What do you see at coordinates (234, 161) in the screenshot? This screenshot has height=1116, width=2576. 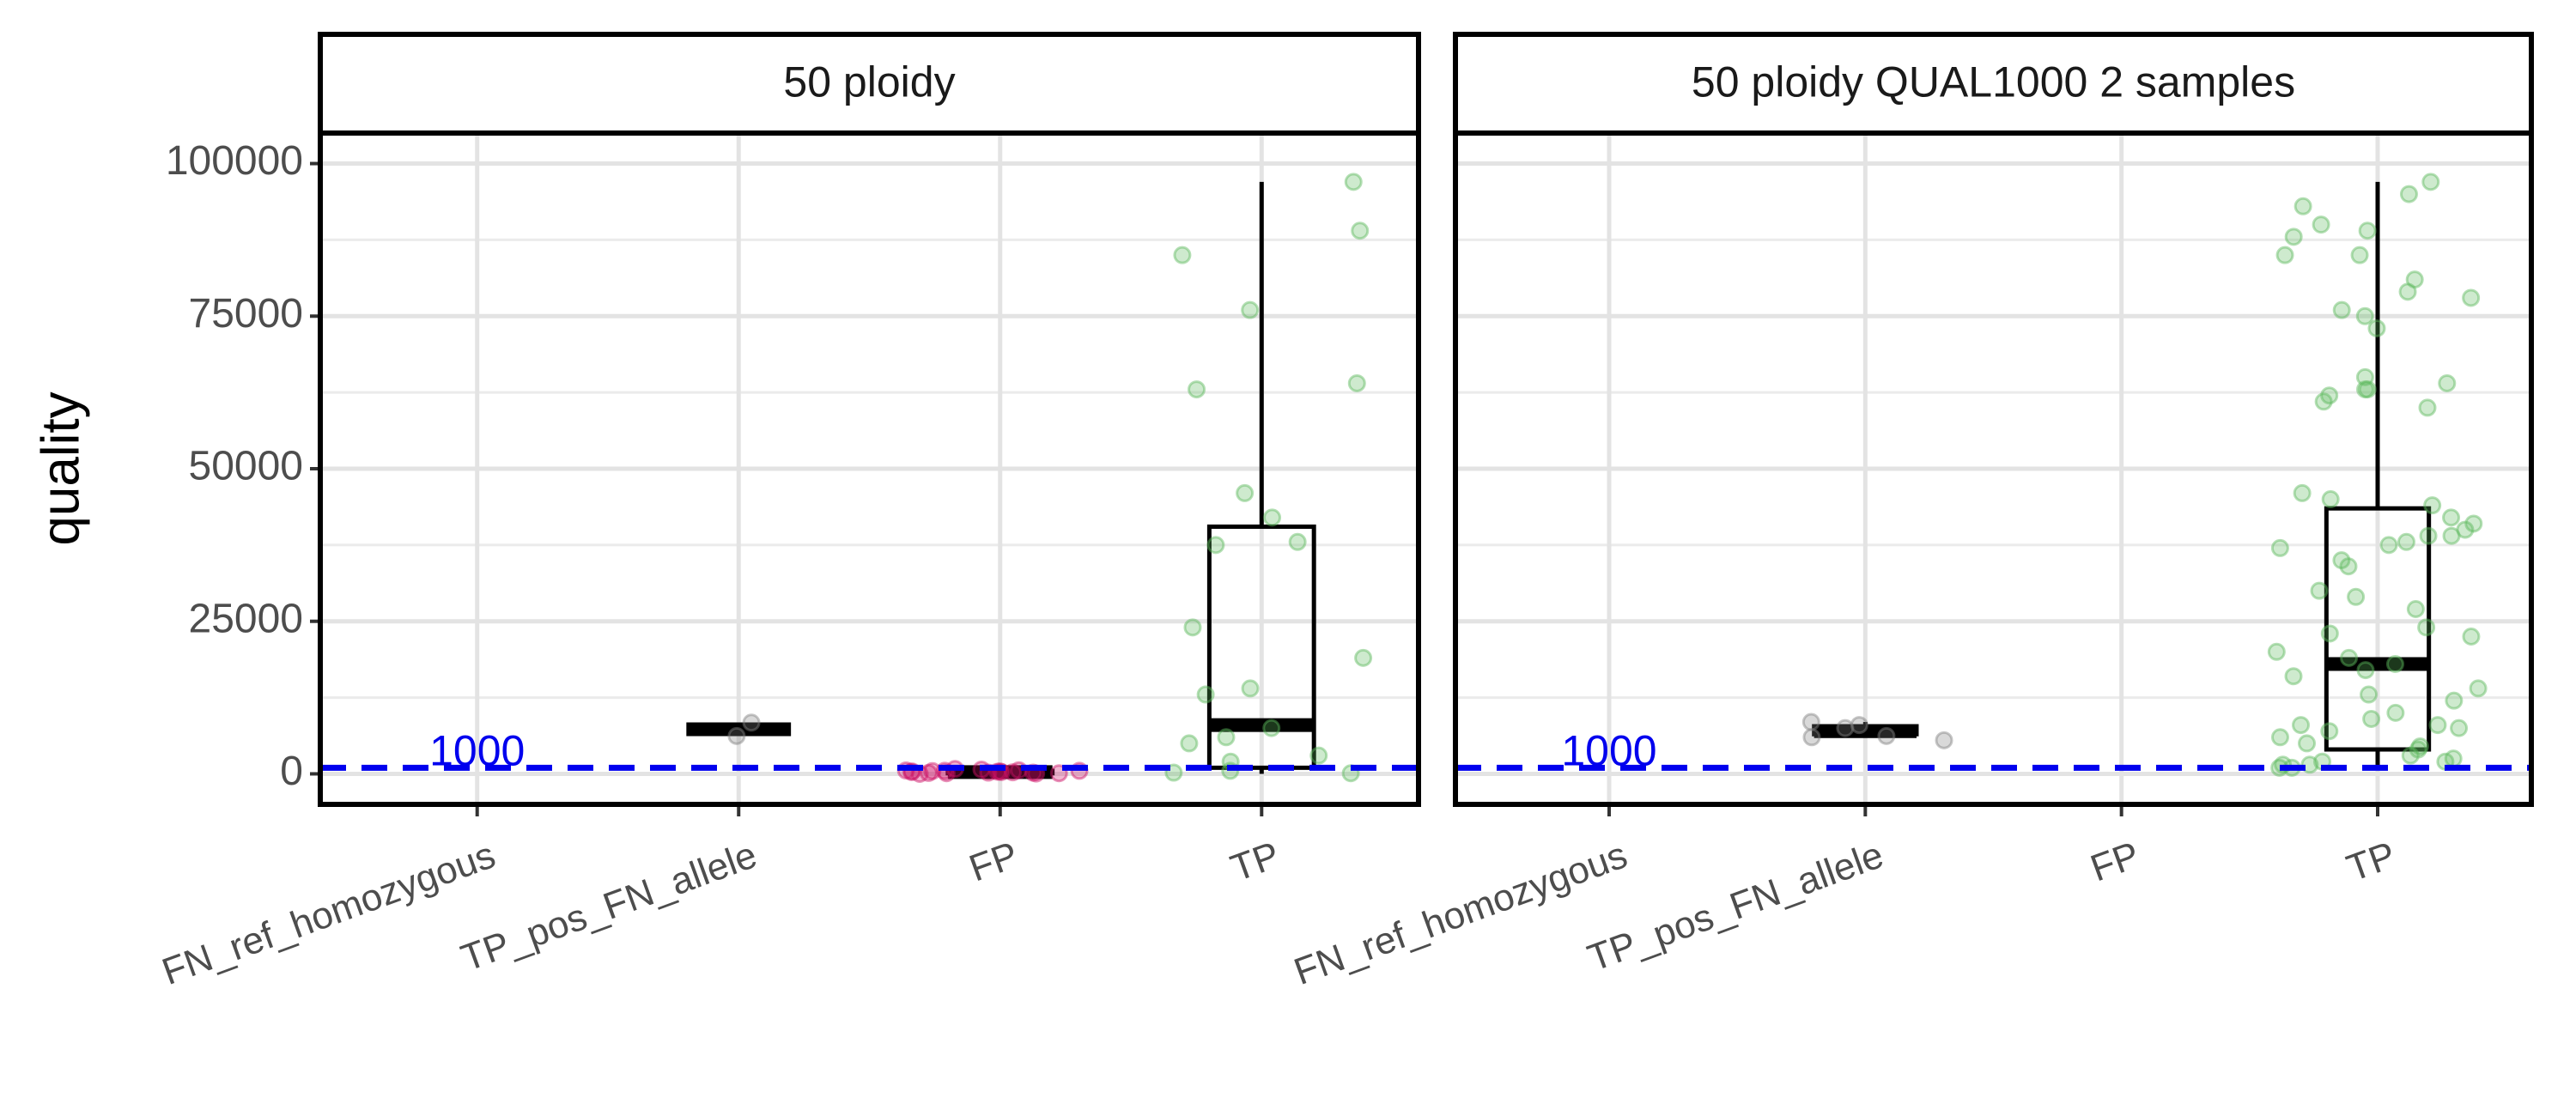 I see `y-tick-label: 100000` at bounding box center [234, 161].